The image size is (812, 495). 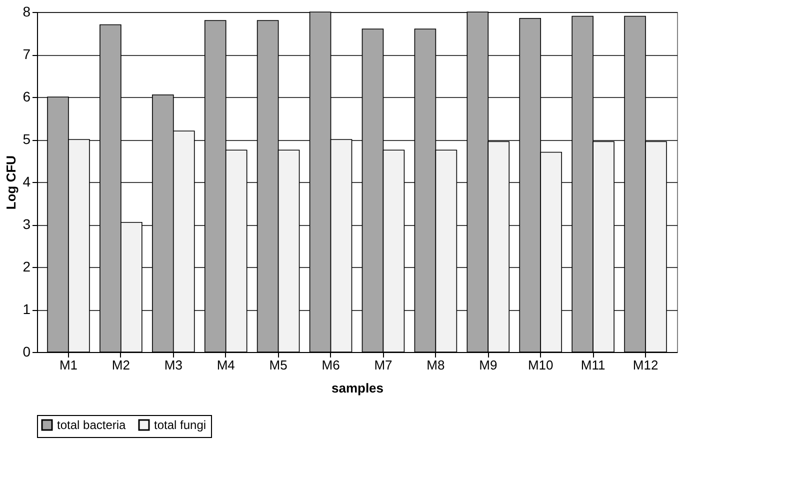 I want to click on y-tick-label: 8, so click(x=26, y=12).